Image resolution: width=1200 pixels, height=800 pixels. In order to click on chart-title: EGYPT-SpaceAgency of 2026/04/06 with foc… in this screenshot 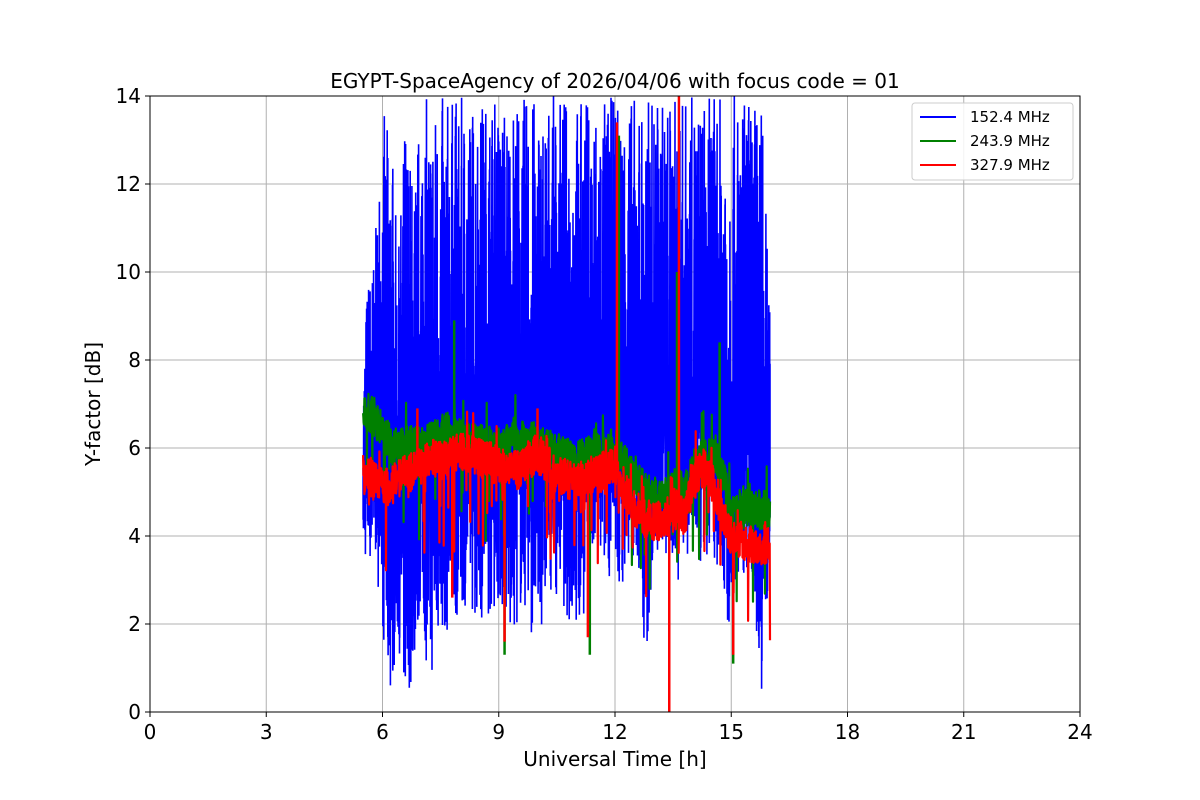, I will do `click(614, 81)`.